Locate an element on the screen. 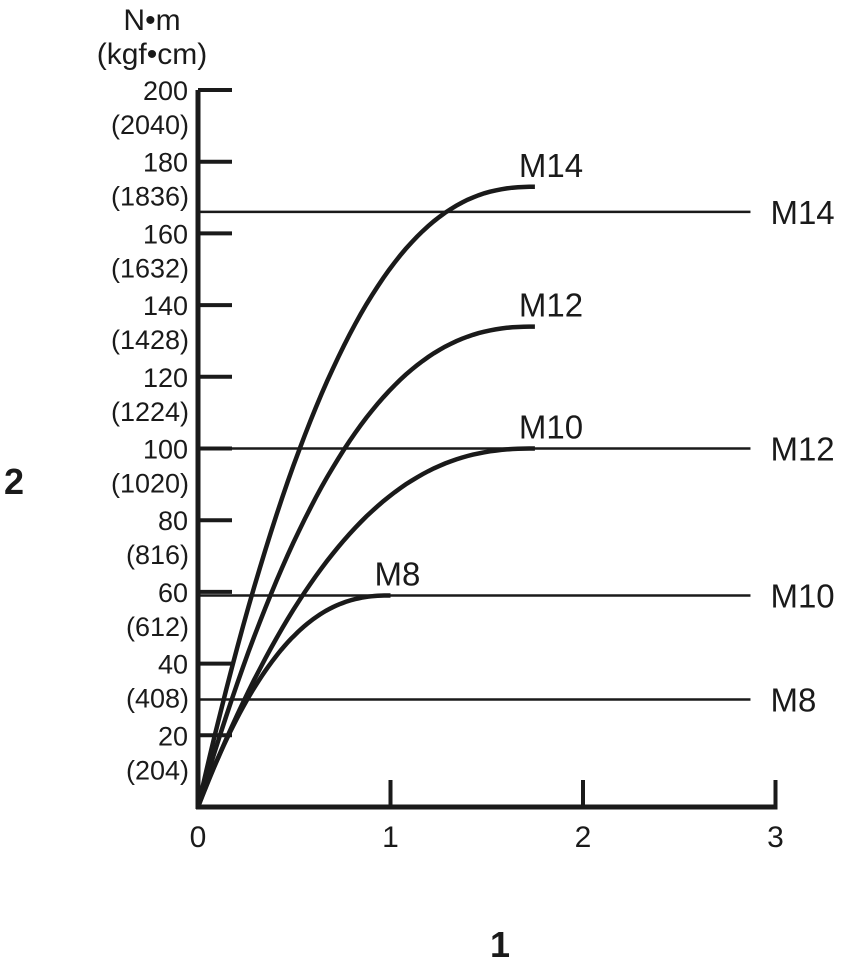  y-tick-sublabel: (2040) is located at coordinates (150, 125).